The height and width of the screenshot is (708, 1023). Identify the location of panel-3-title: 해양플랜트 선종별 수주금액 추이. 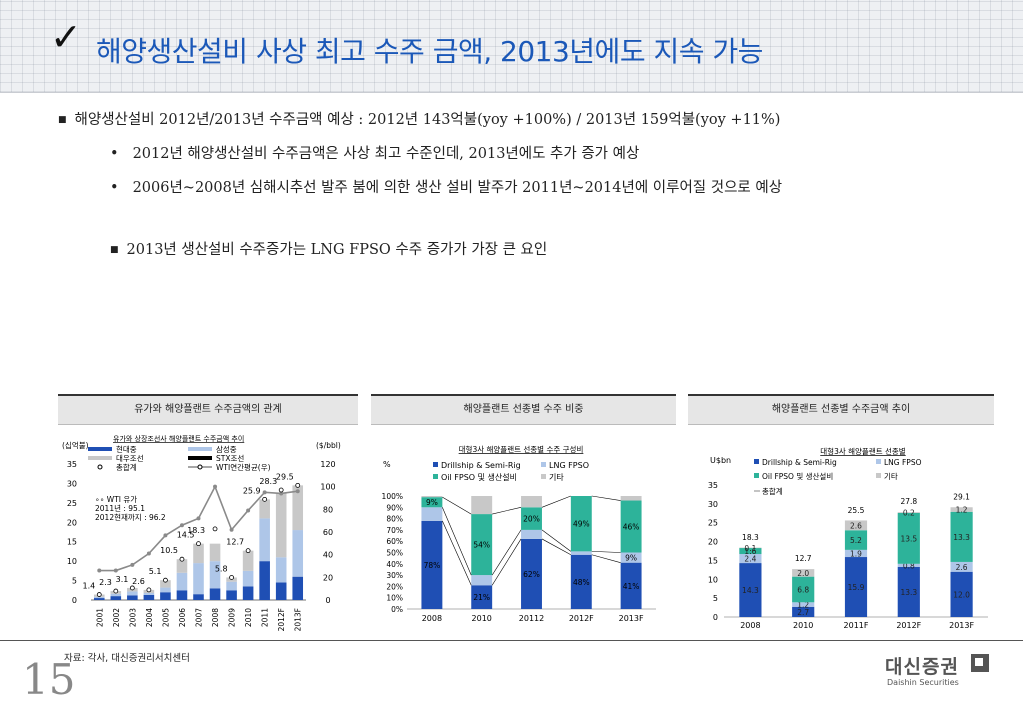
(841, 409).